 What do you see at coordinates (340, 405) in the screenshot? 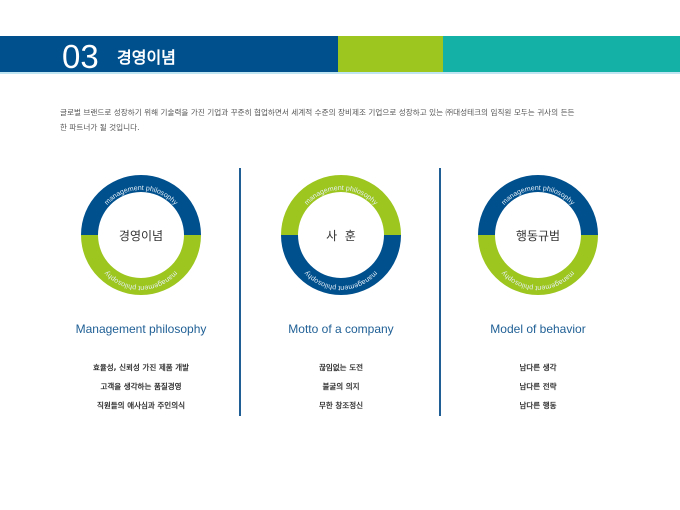
I see `list-item: 무한 창조정신` at bounding box center [340, 405].